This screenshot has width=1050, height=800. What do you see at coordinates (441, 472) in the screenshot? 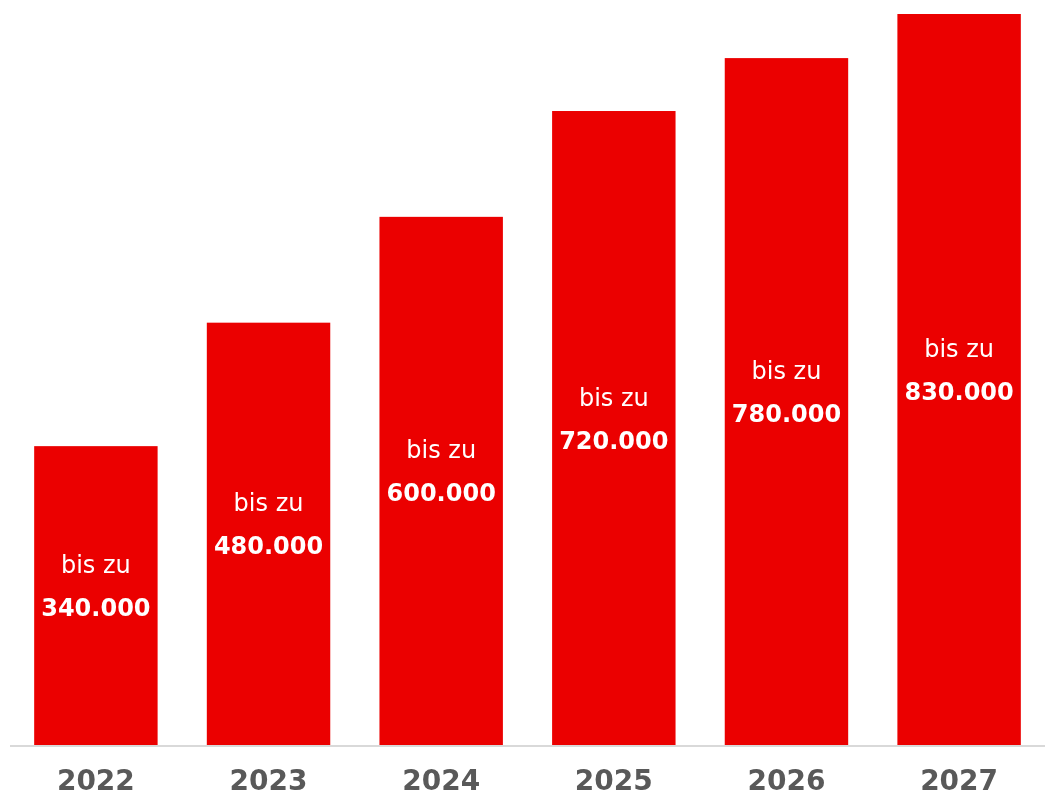
I see `data-label: bis zu 600.000` at bounding box center [441, 472].